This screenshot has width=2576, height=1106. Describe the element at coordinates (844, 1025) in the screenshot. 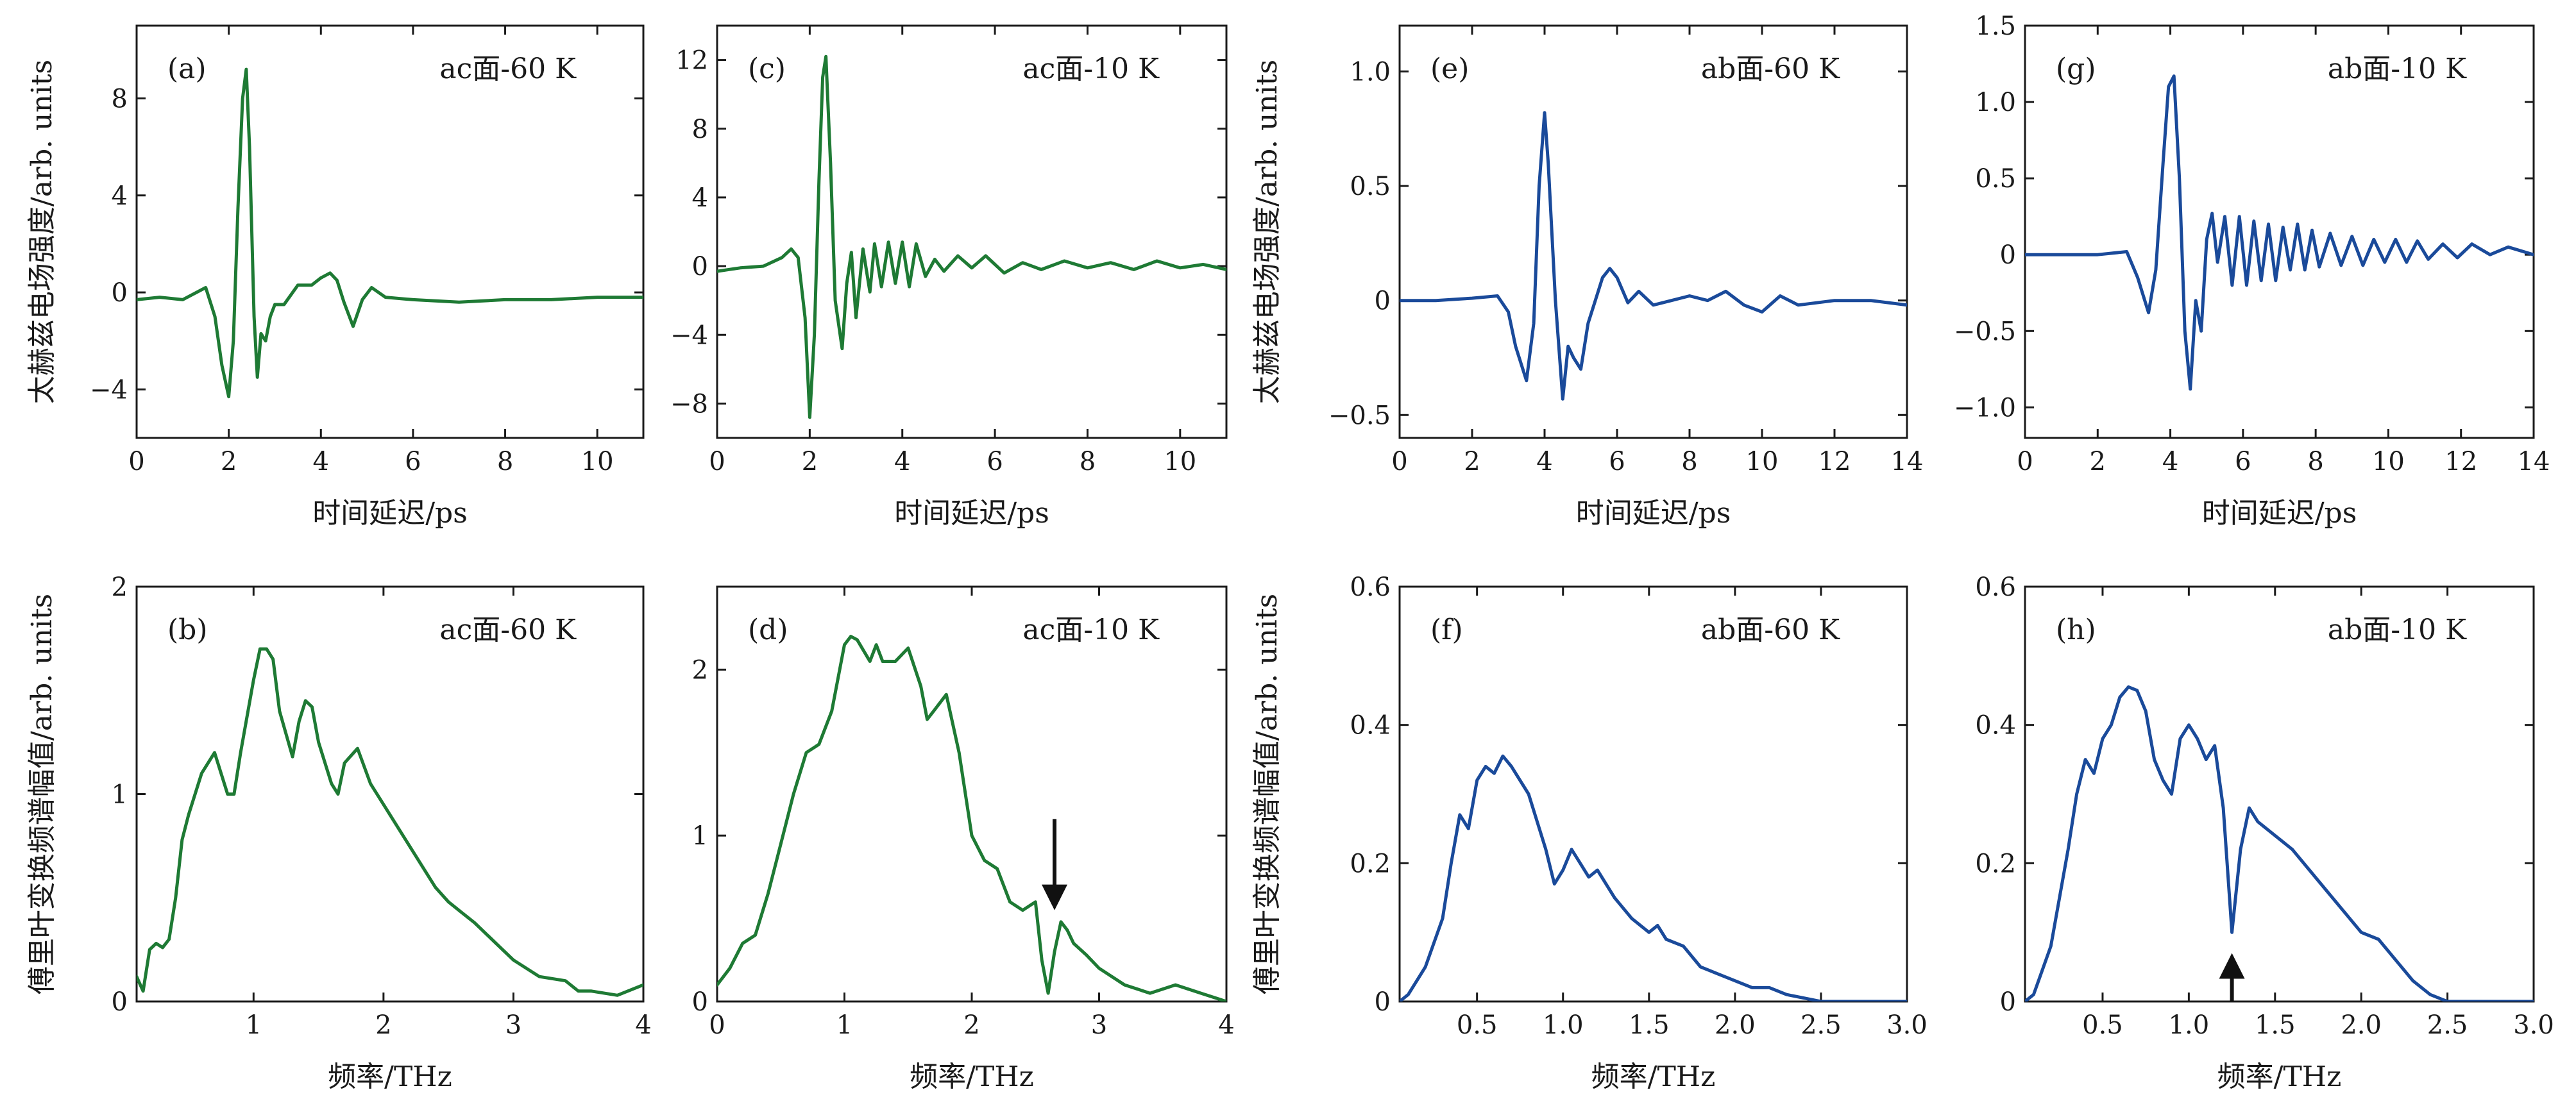

I see `x-tick-label: 1` at that location.